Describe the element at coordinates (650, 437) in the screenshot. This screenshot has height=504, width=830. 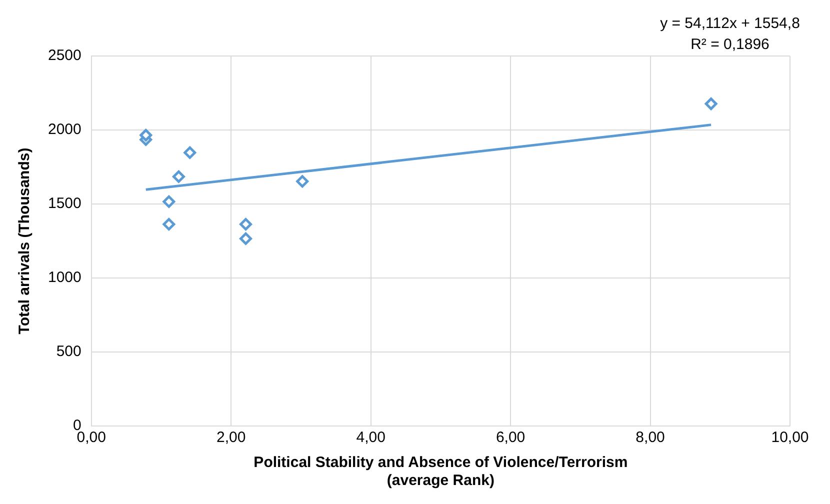
I see `x-tick-label: 8,00` at that location.